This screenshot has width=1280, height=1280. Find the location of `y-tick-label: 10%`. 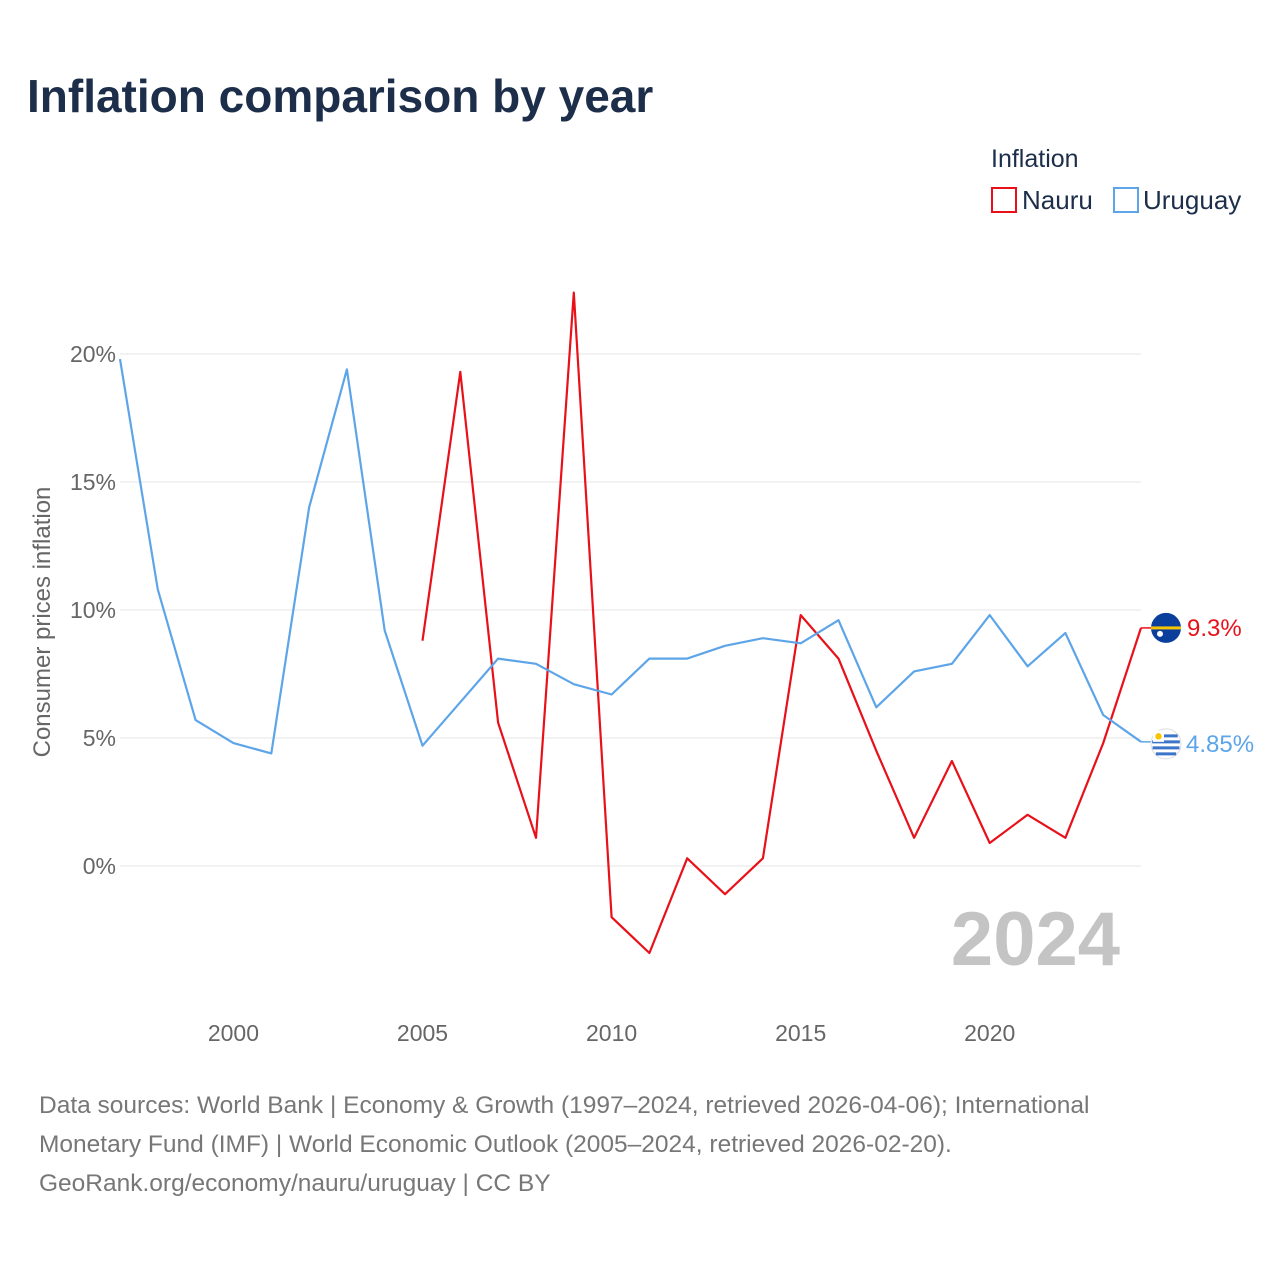

y-tick-label: 10% is located at coordinates (93, 610).